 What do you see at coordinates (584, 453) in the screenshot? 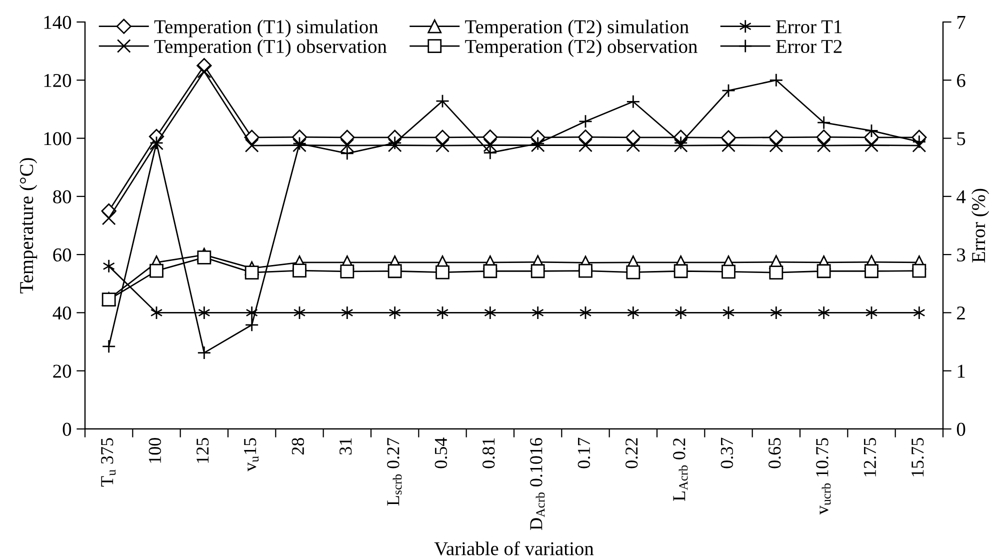
I see `x-tick-label: 0.17` at bounding box center [584, 453].